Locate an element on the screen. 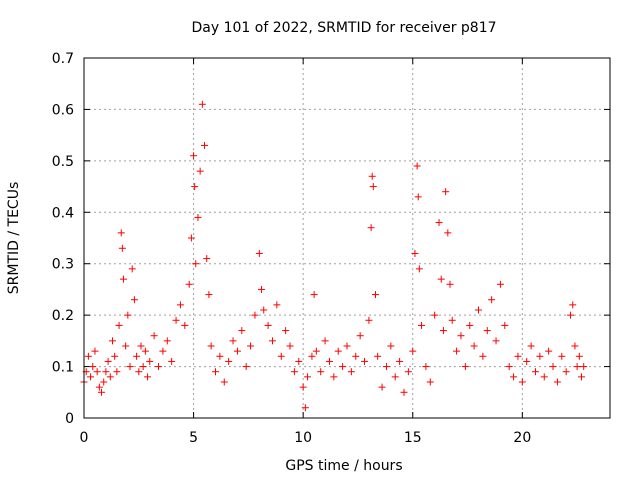  x-tick-label: 5 is located at coordinates (193, 438).